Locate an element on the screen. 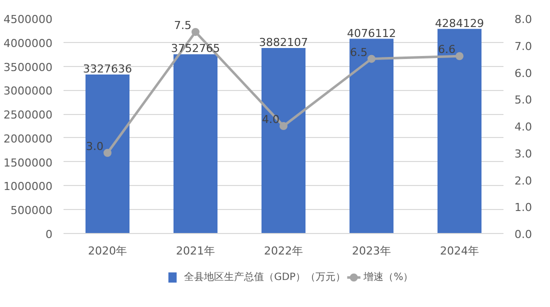 The height and width of the screenshot is (307, 550). y2-tick-label: 3.0 is located at coordinates (523, 153).